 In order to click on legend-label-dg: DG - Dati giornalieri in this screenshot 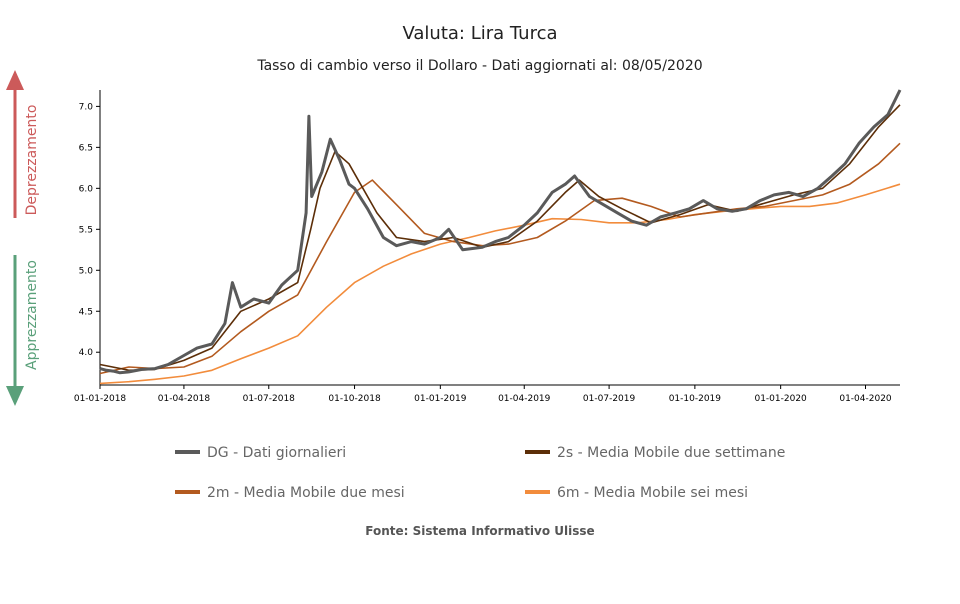, I will do `click(276, 453)`.